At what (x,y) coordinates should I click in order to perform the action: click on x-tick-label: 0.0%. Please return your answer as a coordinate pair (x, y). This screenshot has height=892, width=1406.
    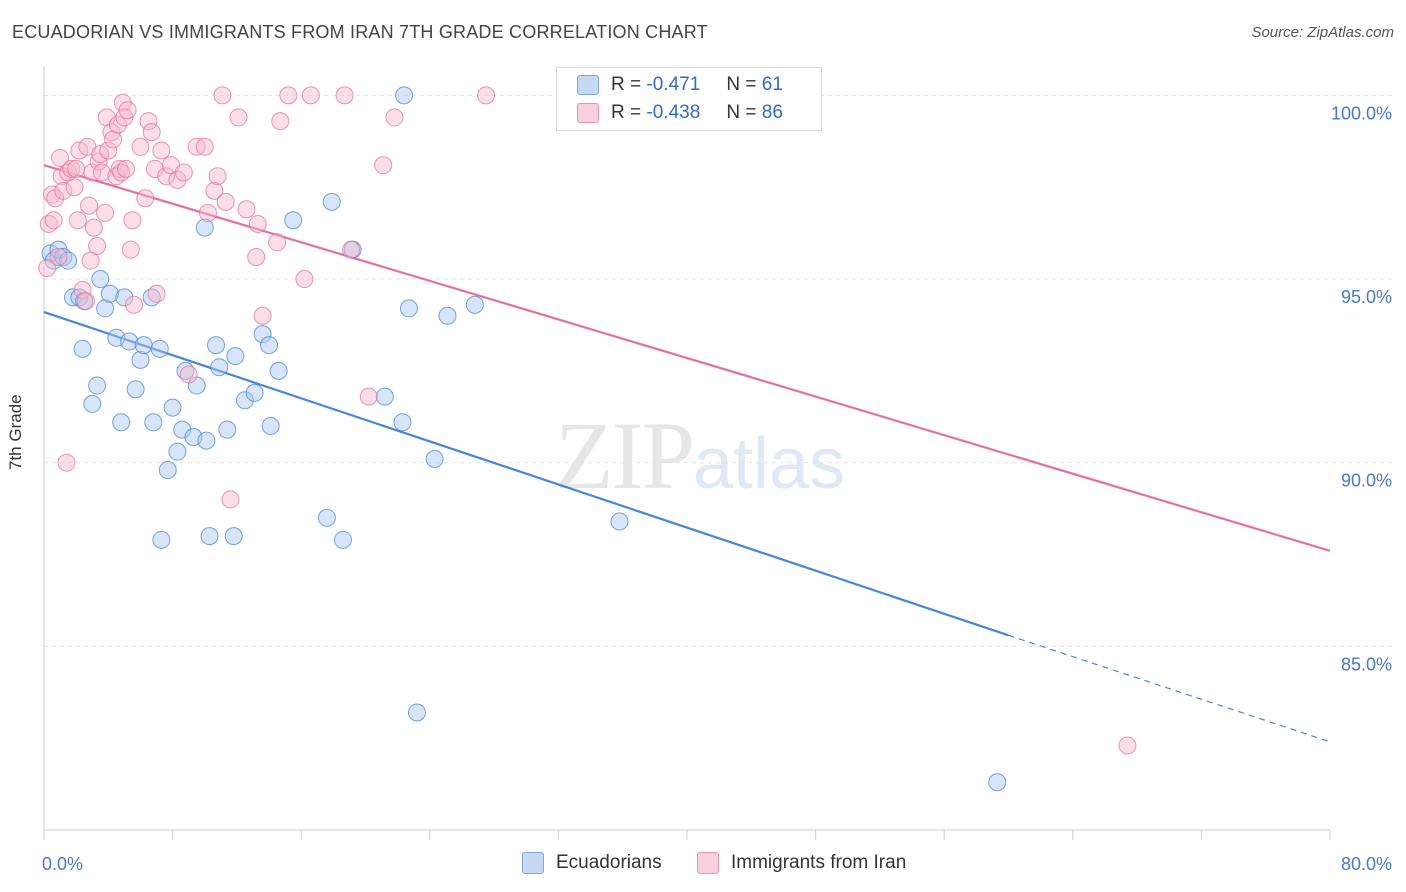
    Looking at the image, I should click on (62, 864).